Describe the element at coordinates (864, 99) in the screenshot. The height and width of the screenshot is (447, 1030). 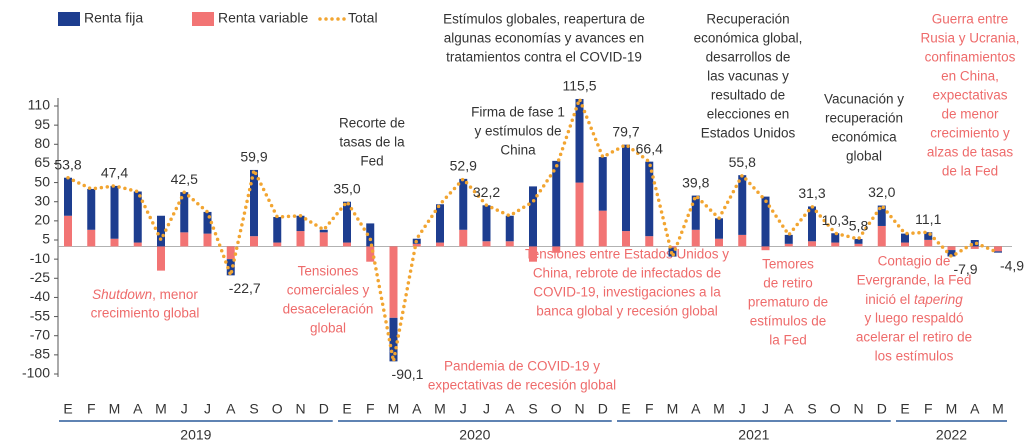
I see `annotation-line: Vacunación y` at that location.